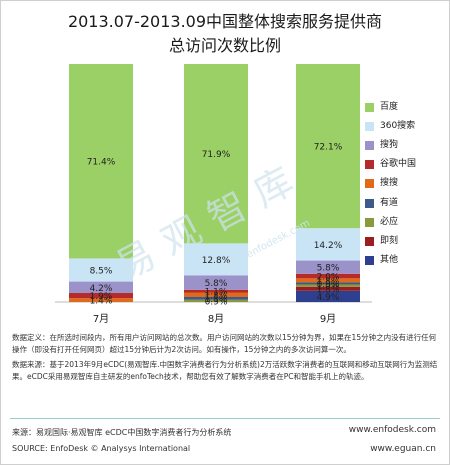 The width and height of the screenshot is (450, 465). Describe the element at coordinates (398, 126) in the screenshot. I see `legend-label: 360搜索` at that location.